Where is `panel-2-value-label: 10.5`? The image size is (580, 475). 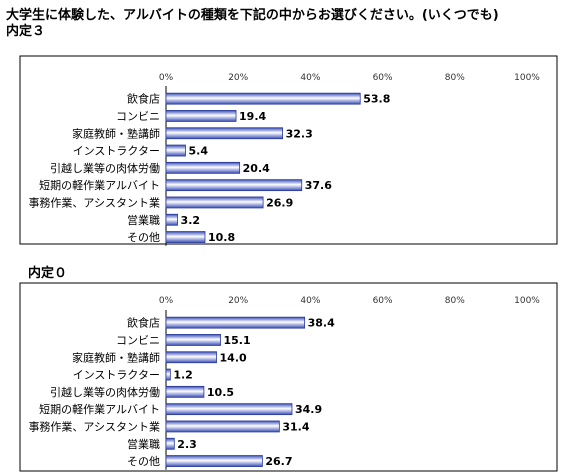 panel-2-value-label: 10.5 is located at coordinates (220, 392).